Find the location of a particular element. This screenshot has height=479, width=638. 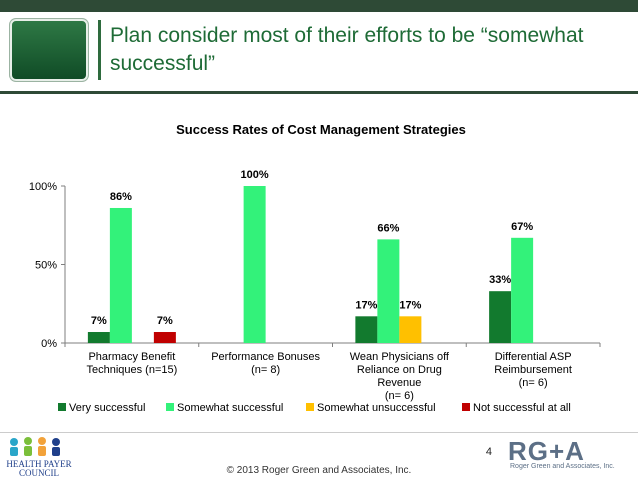

category-label-line: Techniques (n=15) is located at coordinates (131, 370).